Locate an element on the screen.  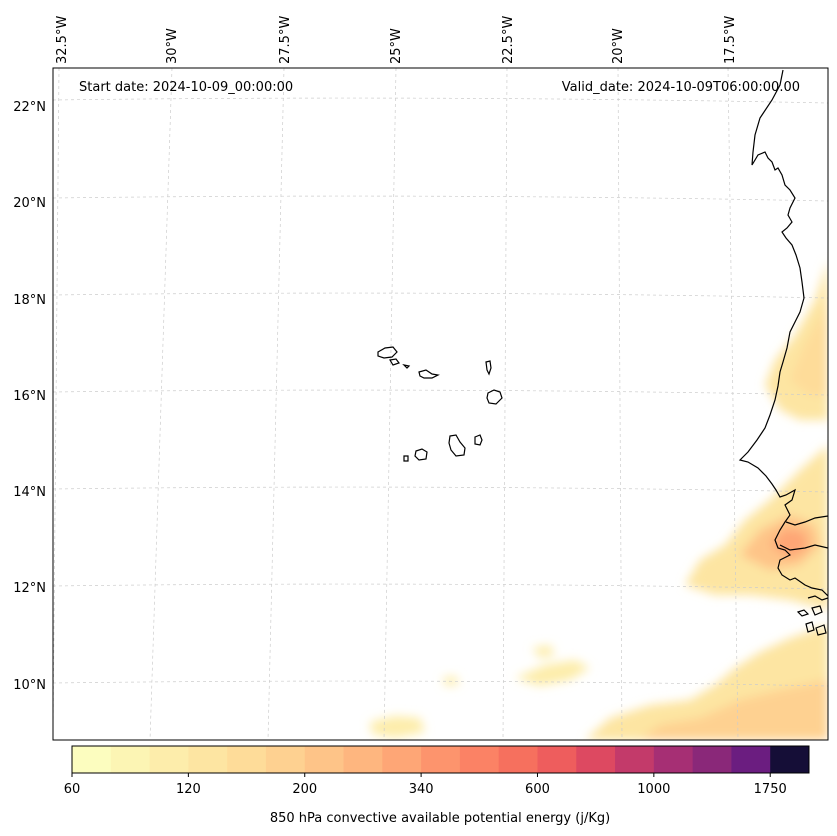
lon-gridline-22-5w is located at coordinates (505, 404).